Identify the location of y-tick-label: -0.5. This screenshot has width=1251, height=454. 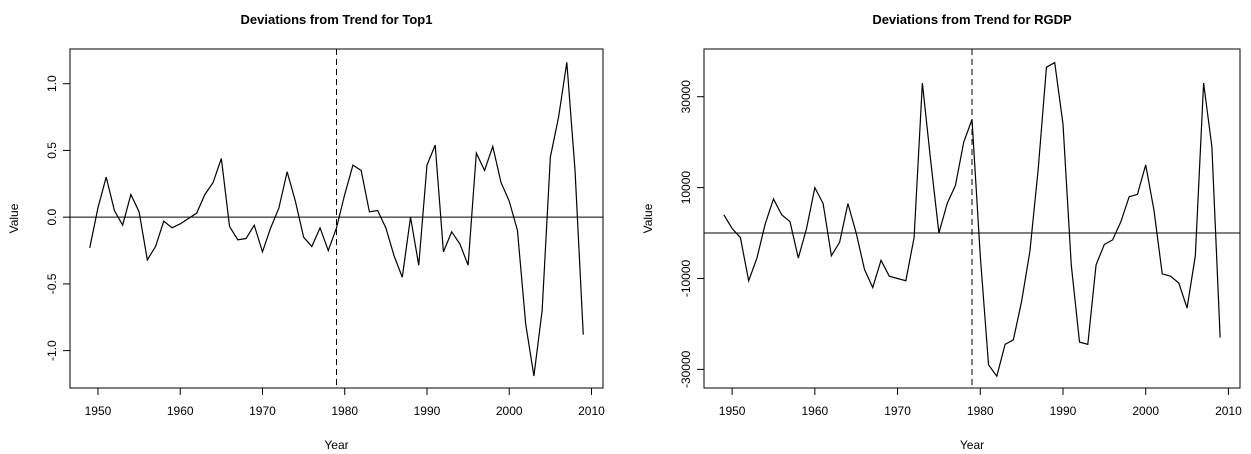
(52, 283).